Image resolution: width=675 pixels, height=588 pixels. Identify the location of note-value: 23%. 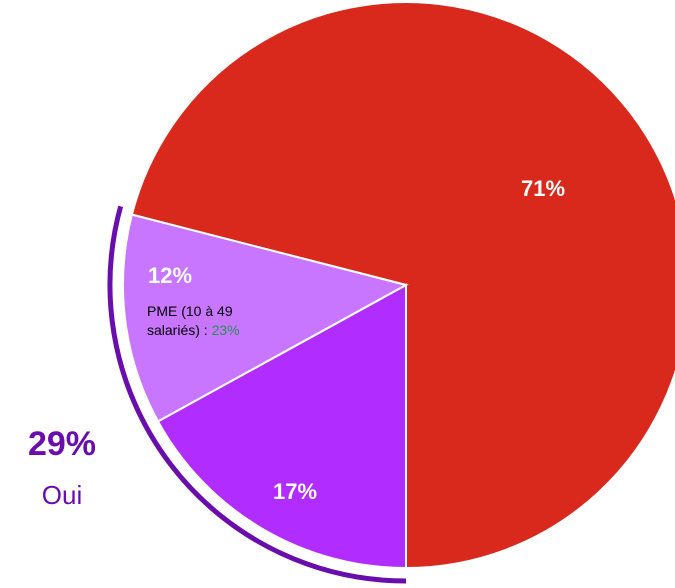
(225, 330).